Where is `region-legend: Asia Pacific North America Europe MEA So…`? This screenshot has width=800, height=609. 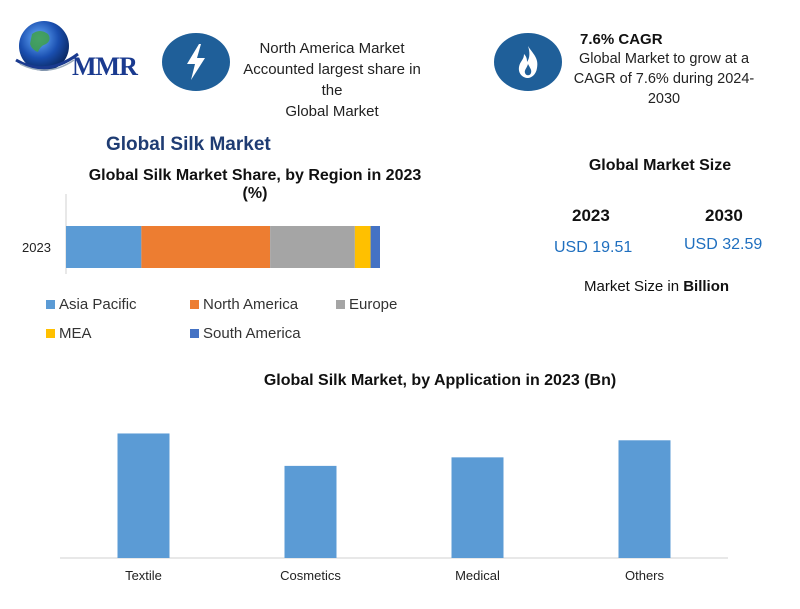
region-legend: Asia Pacific North America Europe MEA So… is located at coordinates (256, 326).